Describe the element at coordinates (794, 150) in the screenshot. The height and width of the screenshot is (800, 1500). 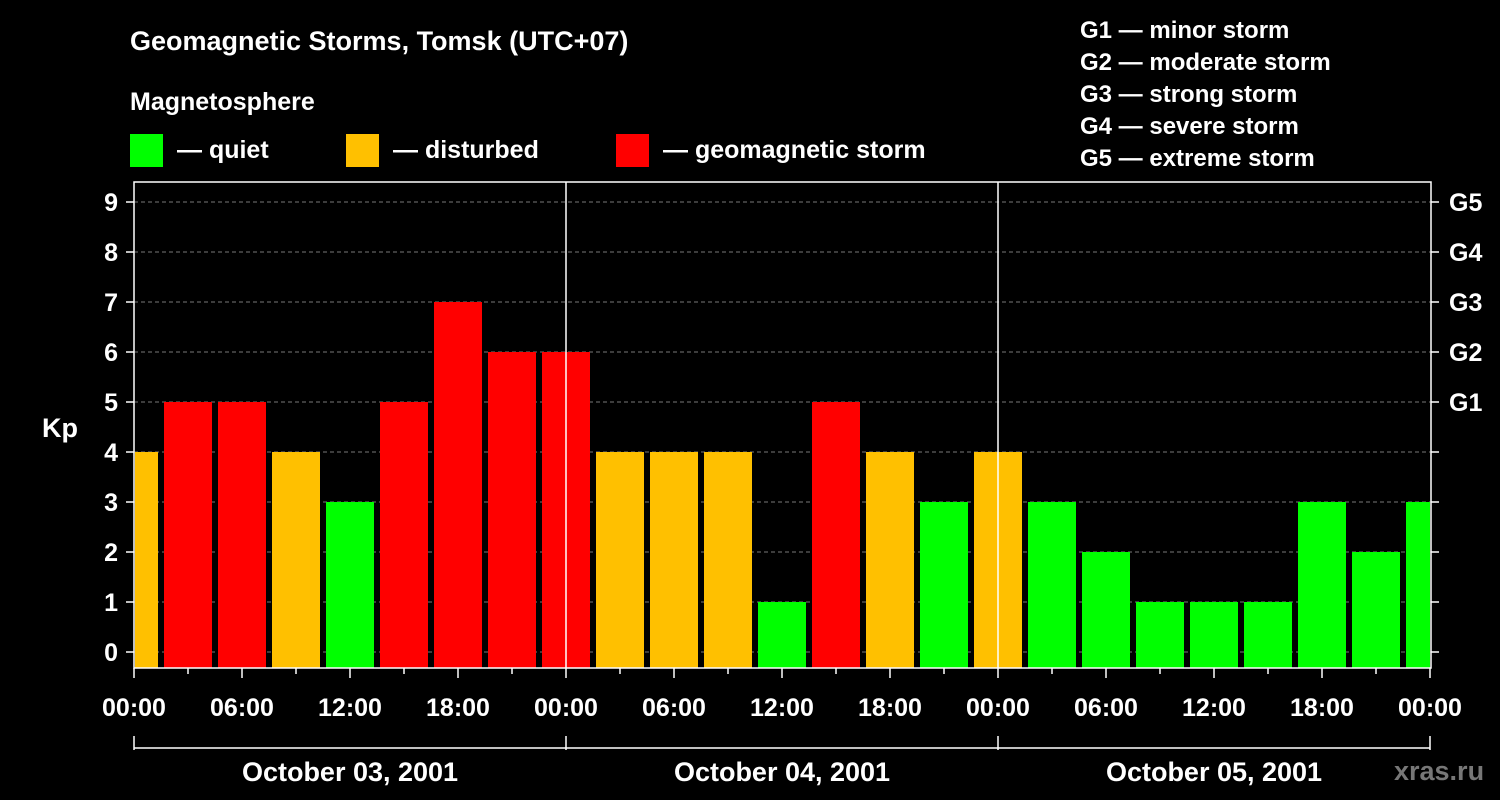
I see `legend-label-storm: — geomagnetic storm` at that location.